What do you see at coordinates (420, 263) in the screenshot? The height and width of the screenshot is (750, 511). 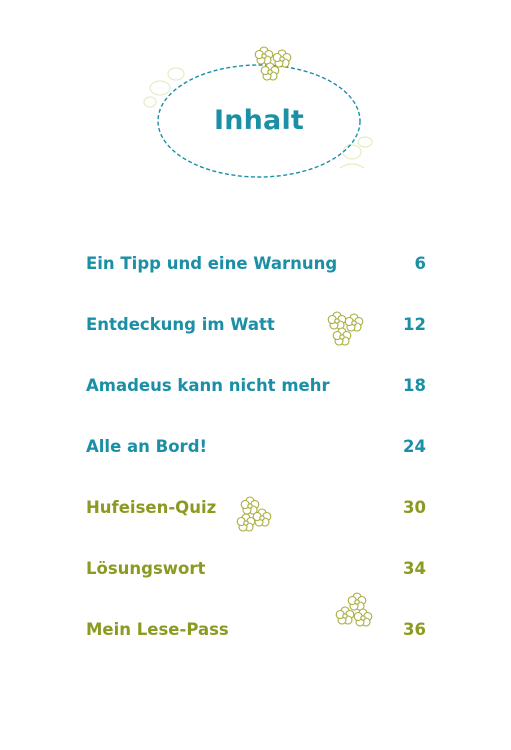 I see `toc-entry-page: 6` at bounding box center [420, 263].